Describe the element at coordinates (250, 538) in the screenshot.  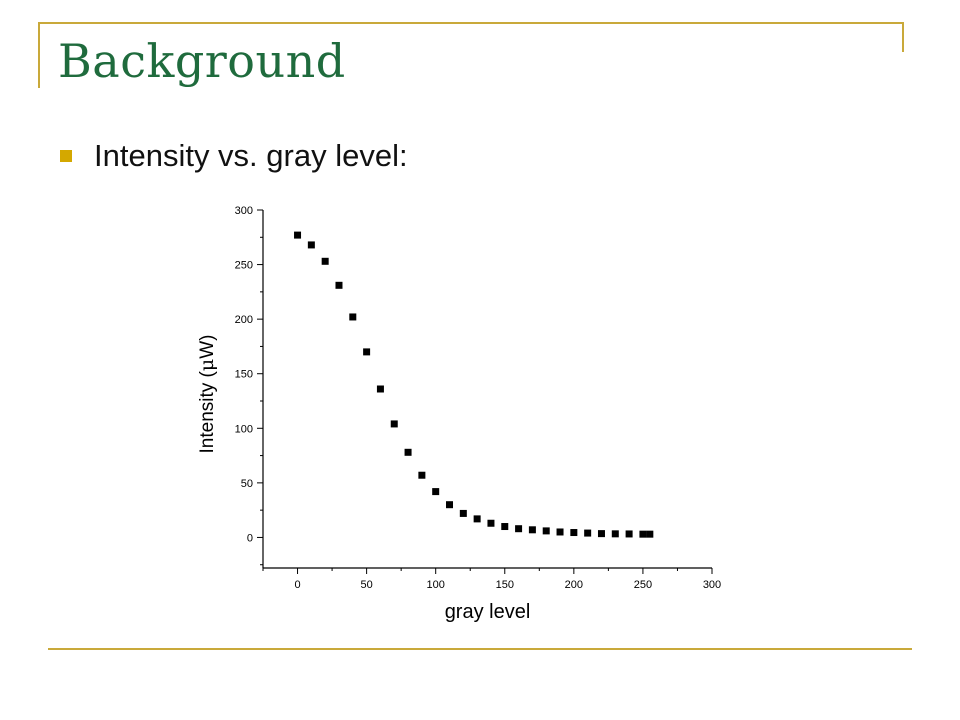
I see `y-tick-label: 0` at that location.